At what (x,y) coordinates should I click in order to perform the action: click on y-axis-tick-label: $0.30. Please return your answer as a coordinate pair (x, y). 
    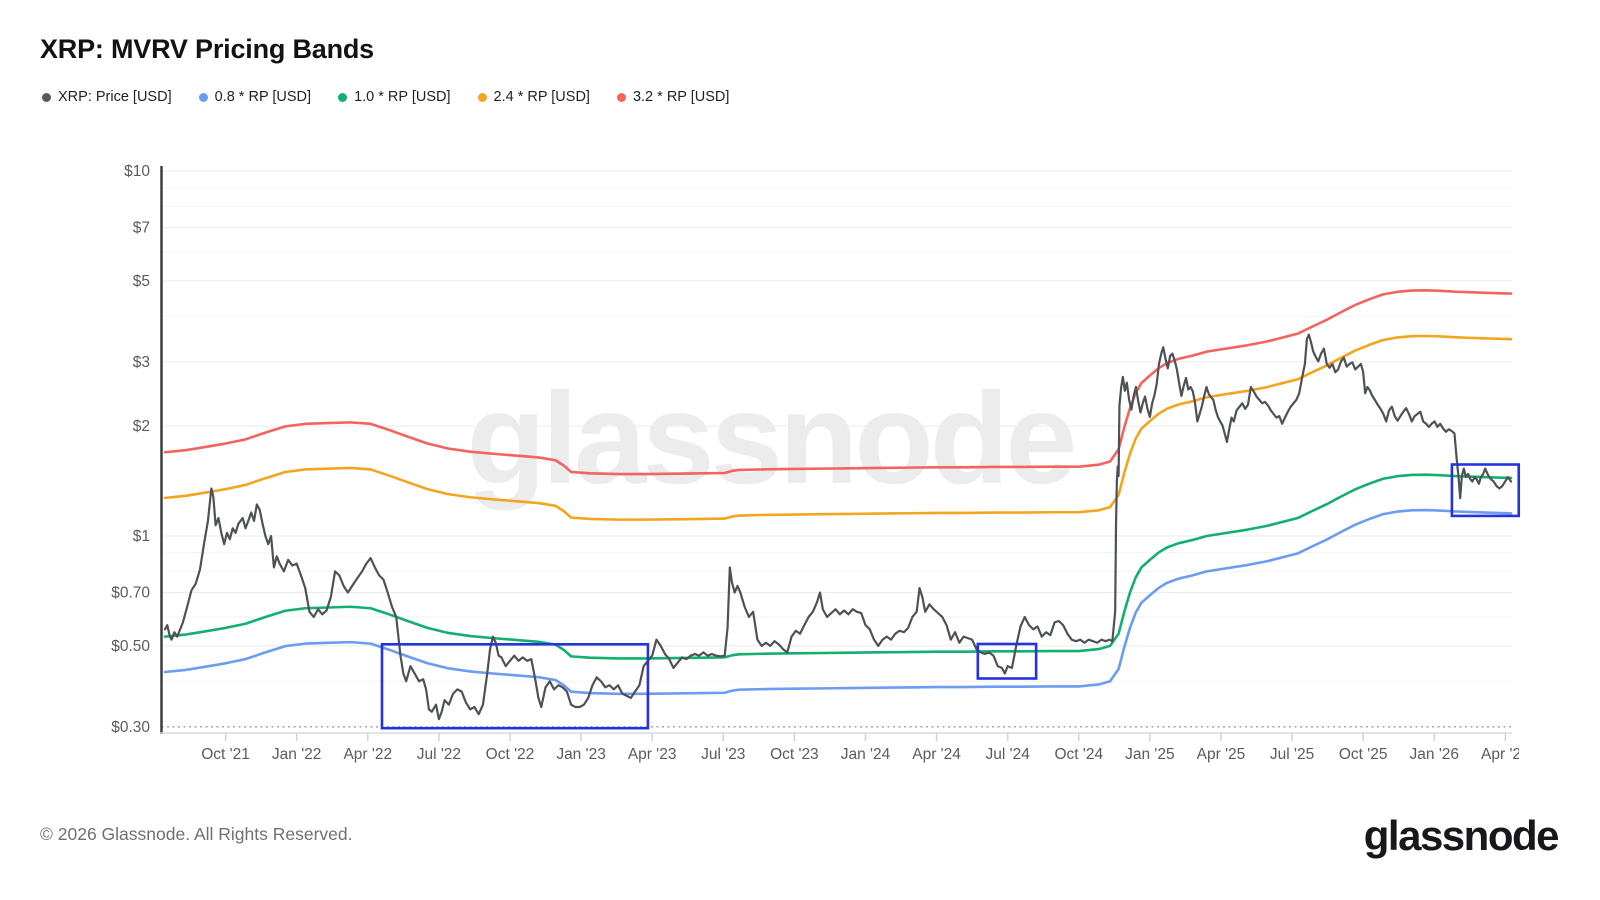
    Looking at the image, I should click on (130, 727).